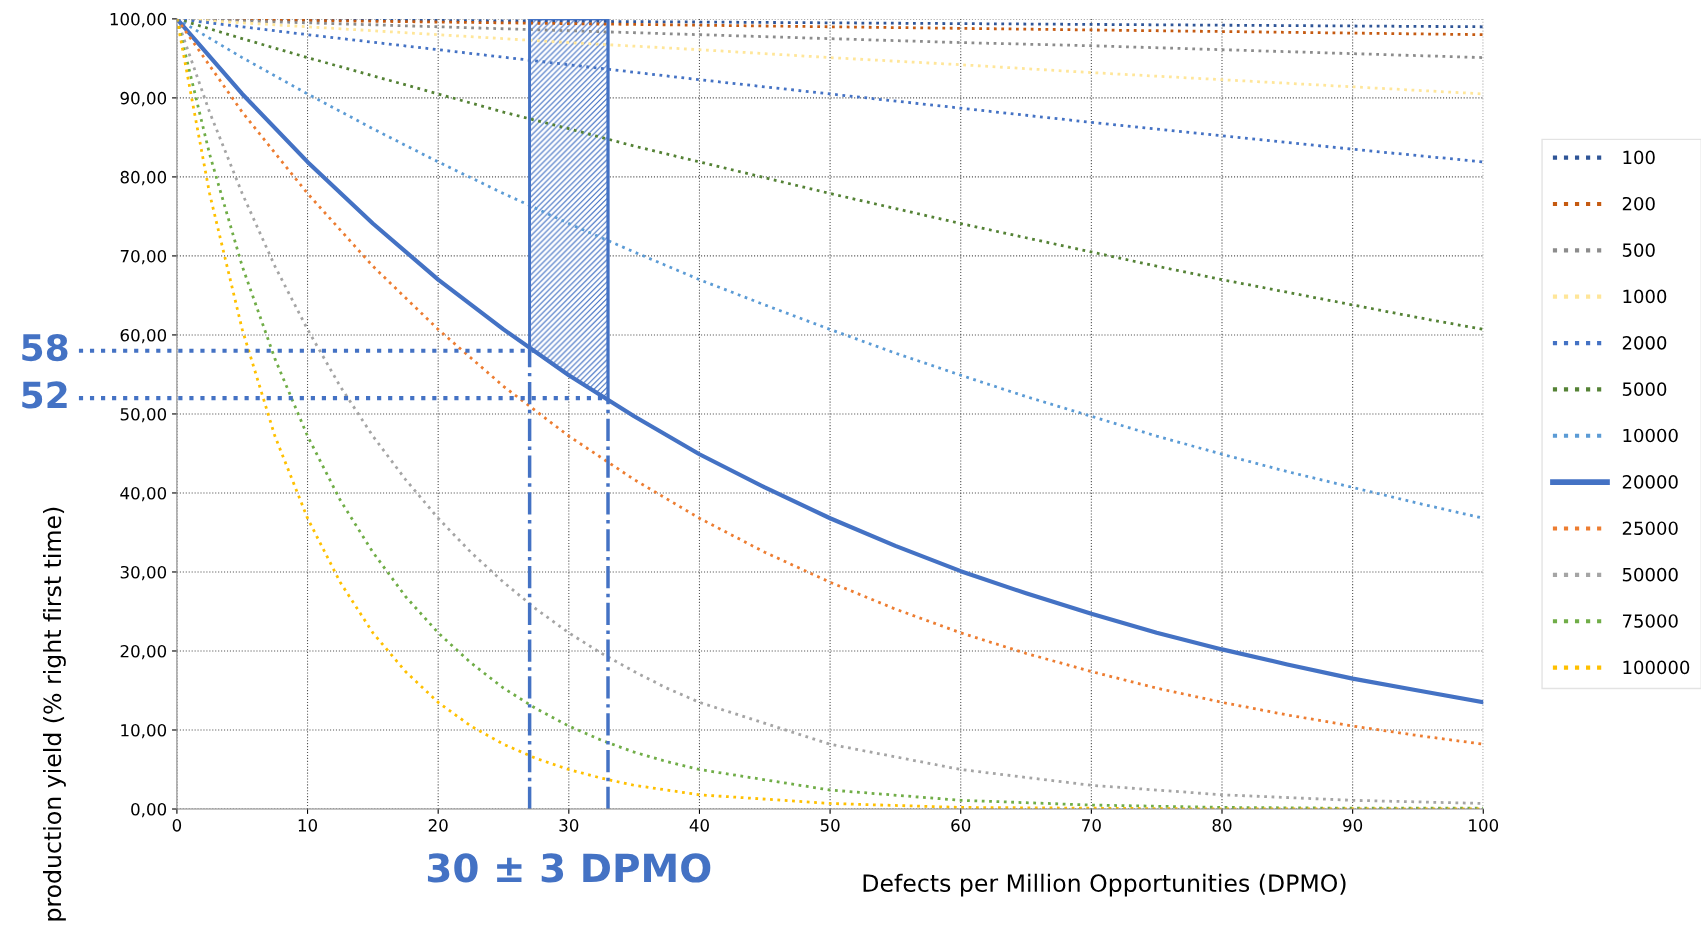 The height and width of the screenshot is (944, 1701). What do you see at coordinates (1222, 825) in the screenshot?
I see `x-tick-label: 80` at bounding box center [1222, 825].